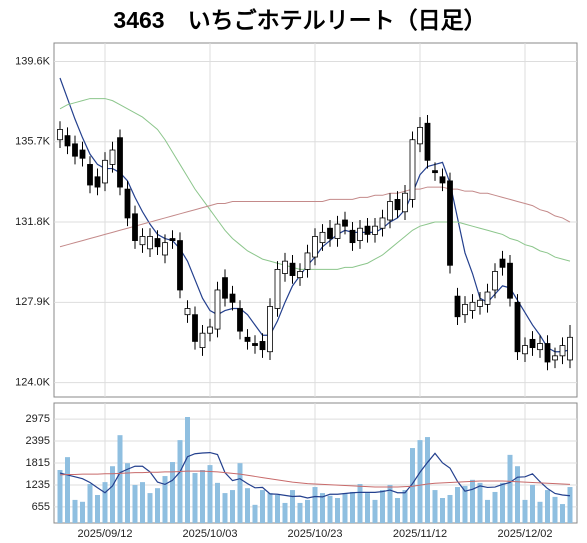 The width and height of the screenshot is (587, 543). Describe the element at coordinates (524, 534) in the screenshot. I see `x-tick-label: 2025/12/02` at that location.